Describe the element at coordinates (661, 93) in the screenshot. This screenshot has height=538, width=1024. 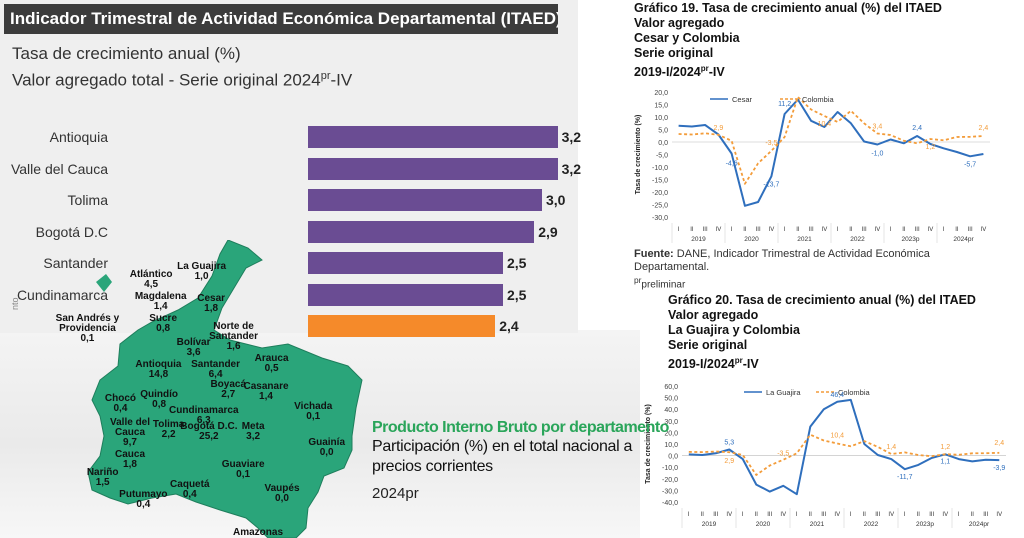
I see `y-tick-label: 20,0` at that location.